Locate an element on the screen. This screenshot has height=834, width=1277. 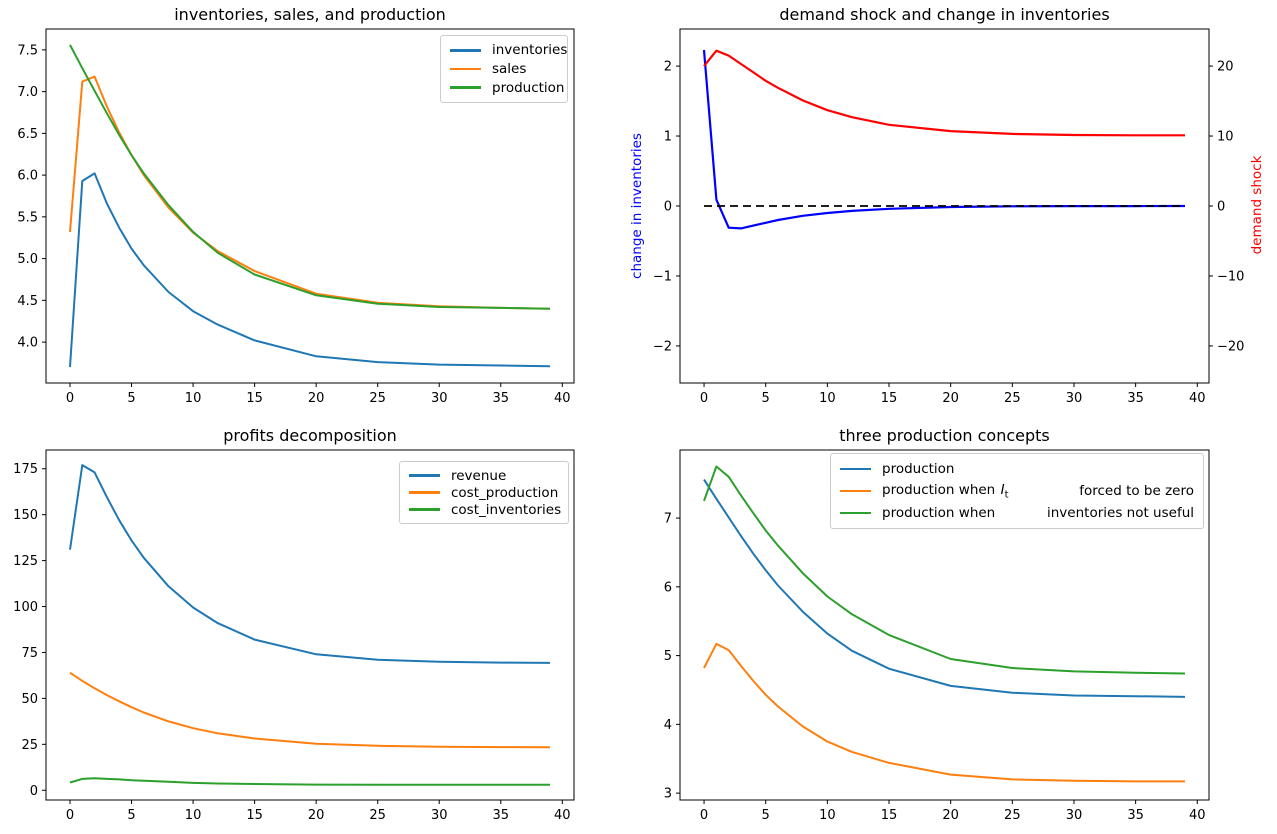
series-line-cost-production is located at coordinates (310, 710).